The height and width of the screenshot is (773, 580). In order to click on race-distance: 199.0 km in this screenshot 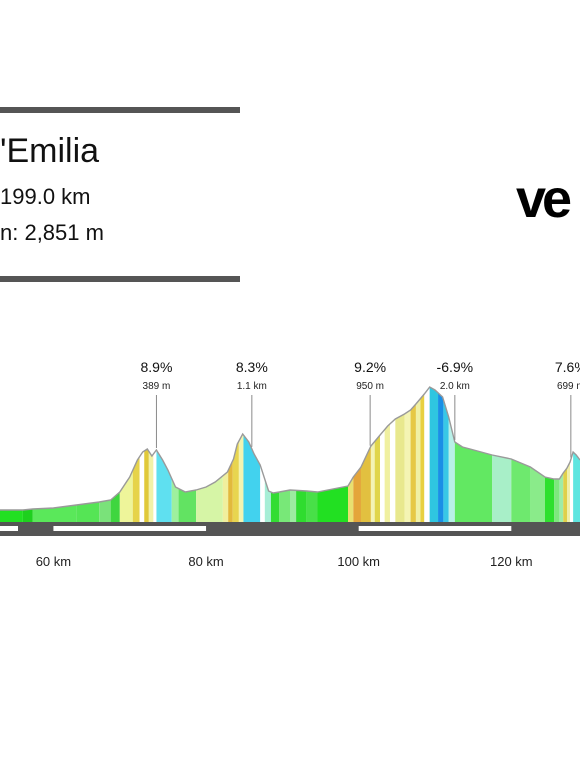, I will do `click(45, 196)`.